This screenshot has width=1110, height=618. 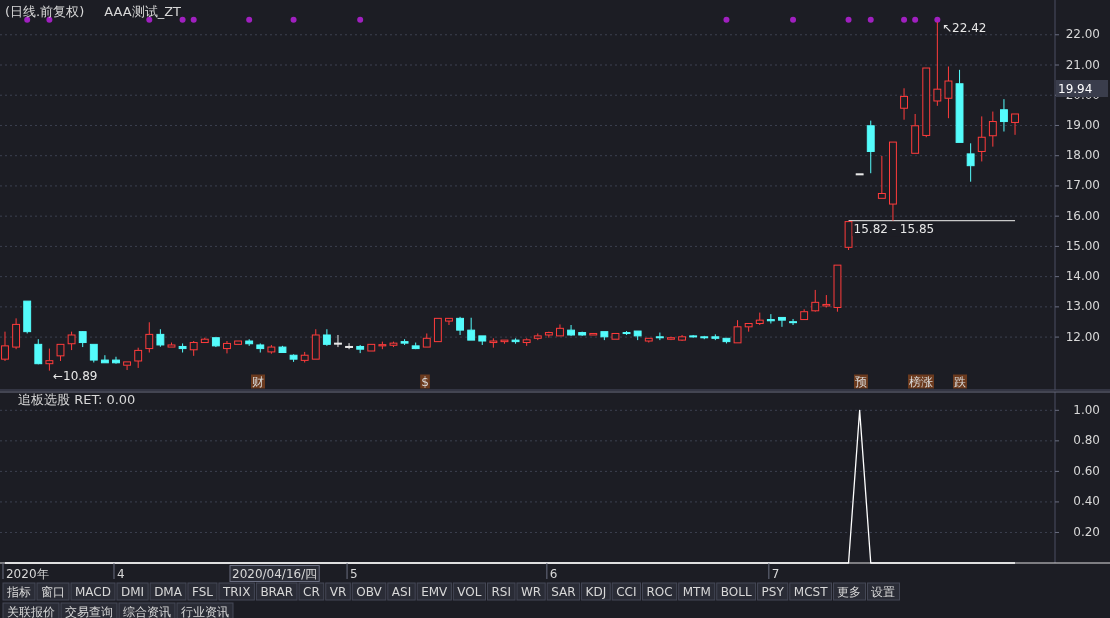 What do you see at coordinates (1082, 124) in the screenshot?
I see `y-tick-label: 19.00` at bounding box center [1082, 124].